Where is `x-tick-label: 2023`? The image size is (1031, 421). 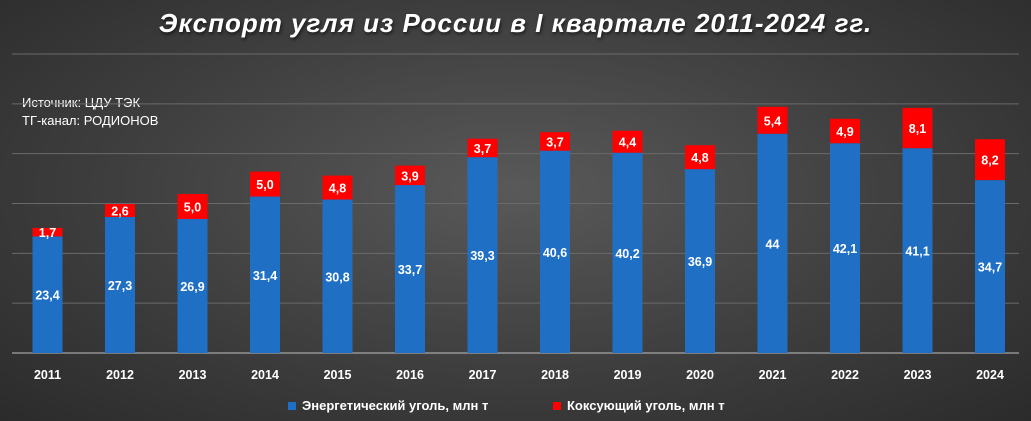 x-tick-label: 2023 is located at coordinates (918, 375).